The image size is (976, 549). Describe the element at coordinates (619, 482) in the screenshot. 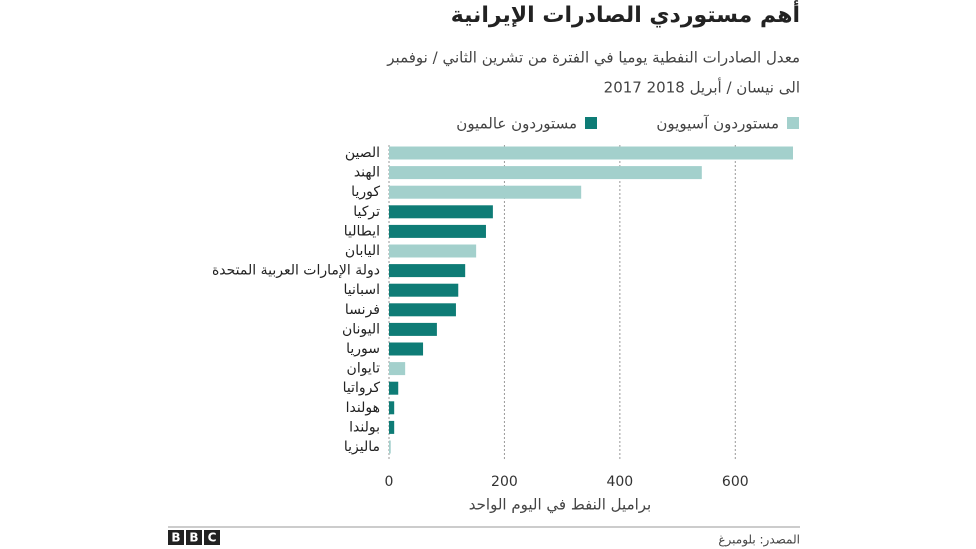

I see `x-tick-label: 400` at that location.